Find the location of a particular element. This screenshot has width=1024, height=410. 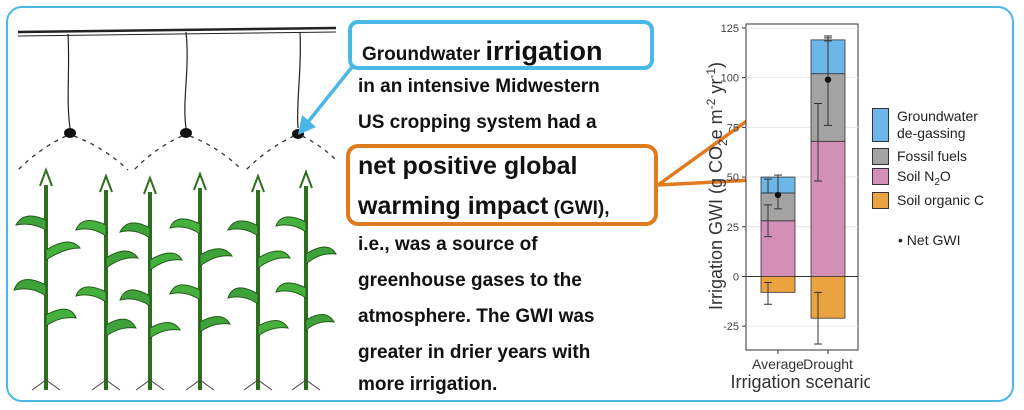

ylabel-subscript: 2 is located at coordinates (723, 142).